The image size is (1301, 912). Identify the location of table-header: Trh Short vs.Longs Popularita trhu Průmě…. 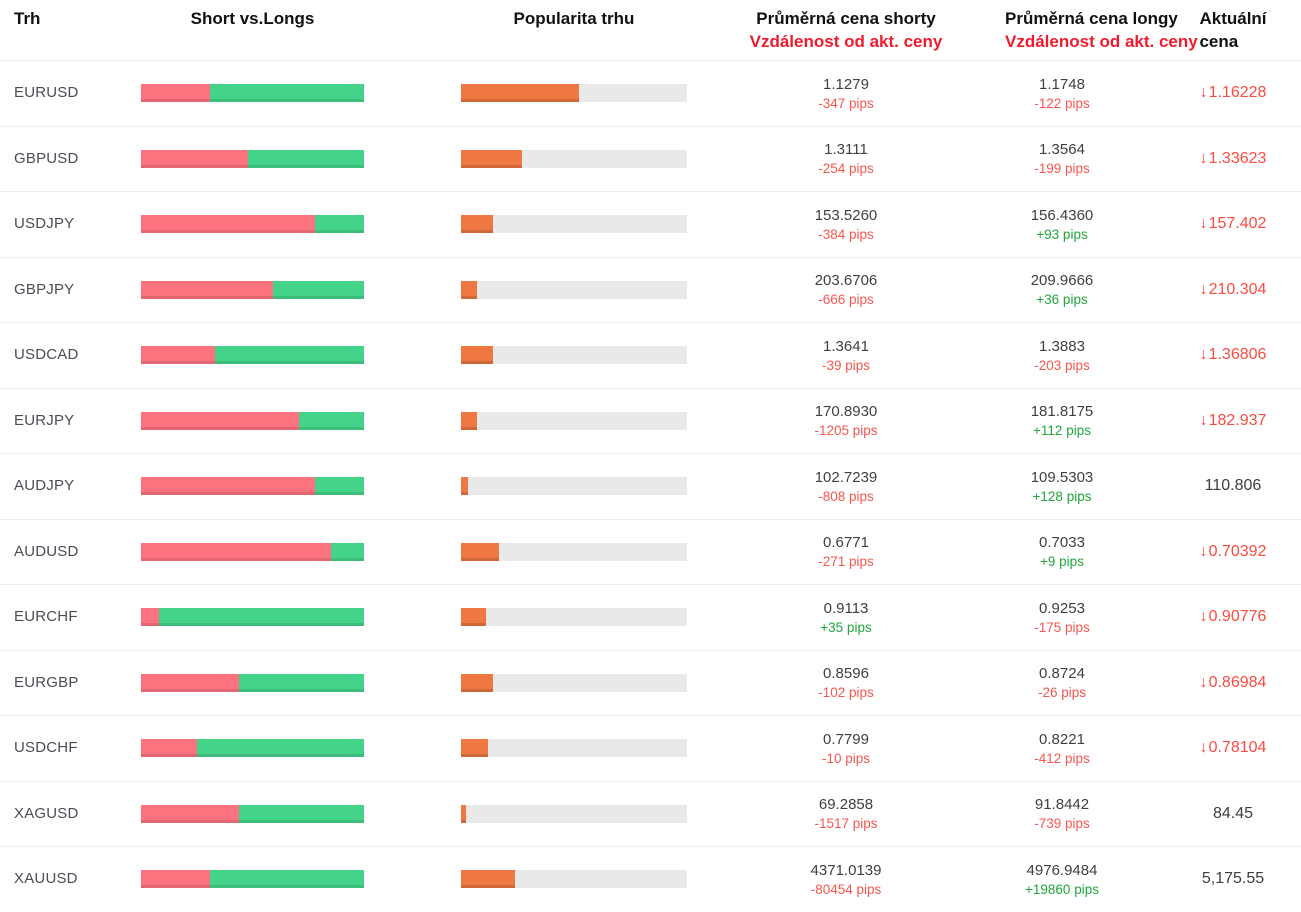
(650, 30).